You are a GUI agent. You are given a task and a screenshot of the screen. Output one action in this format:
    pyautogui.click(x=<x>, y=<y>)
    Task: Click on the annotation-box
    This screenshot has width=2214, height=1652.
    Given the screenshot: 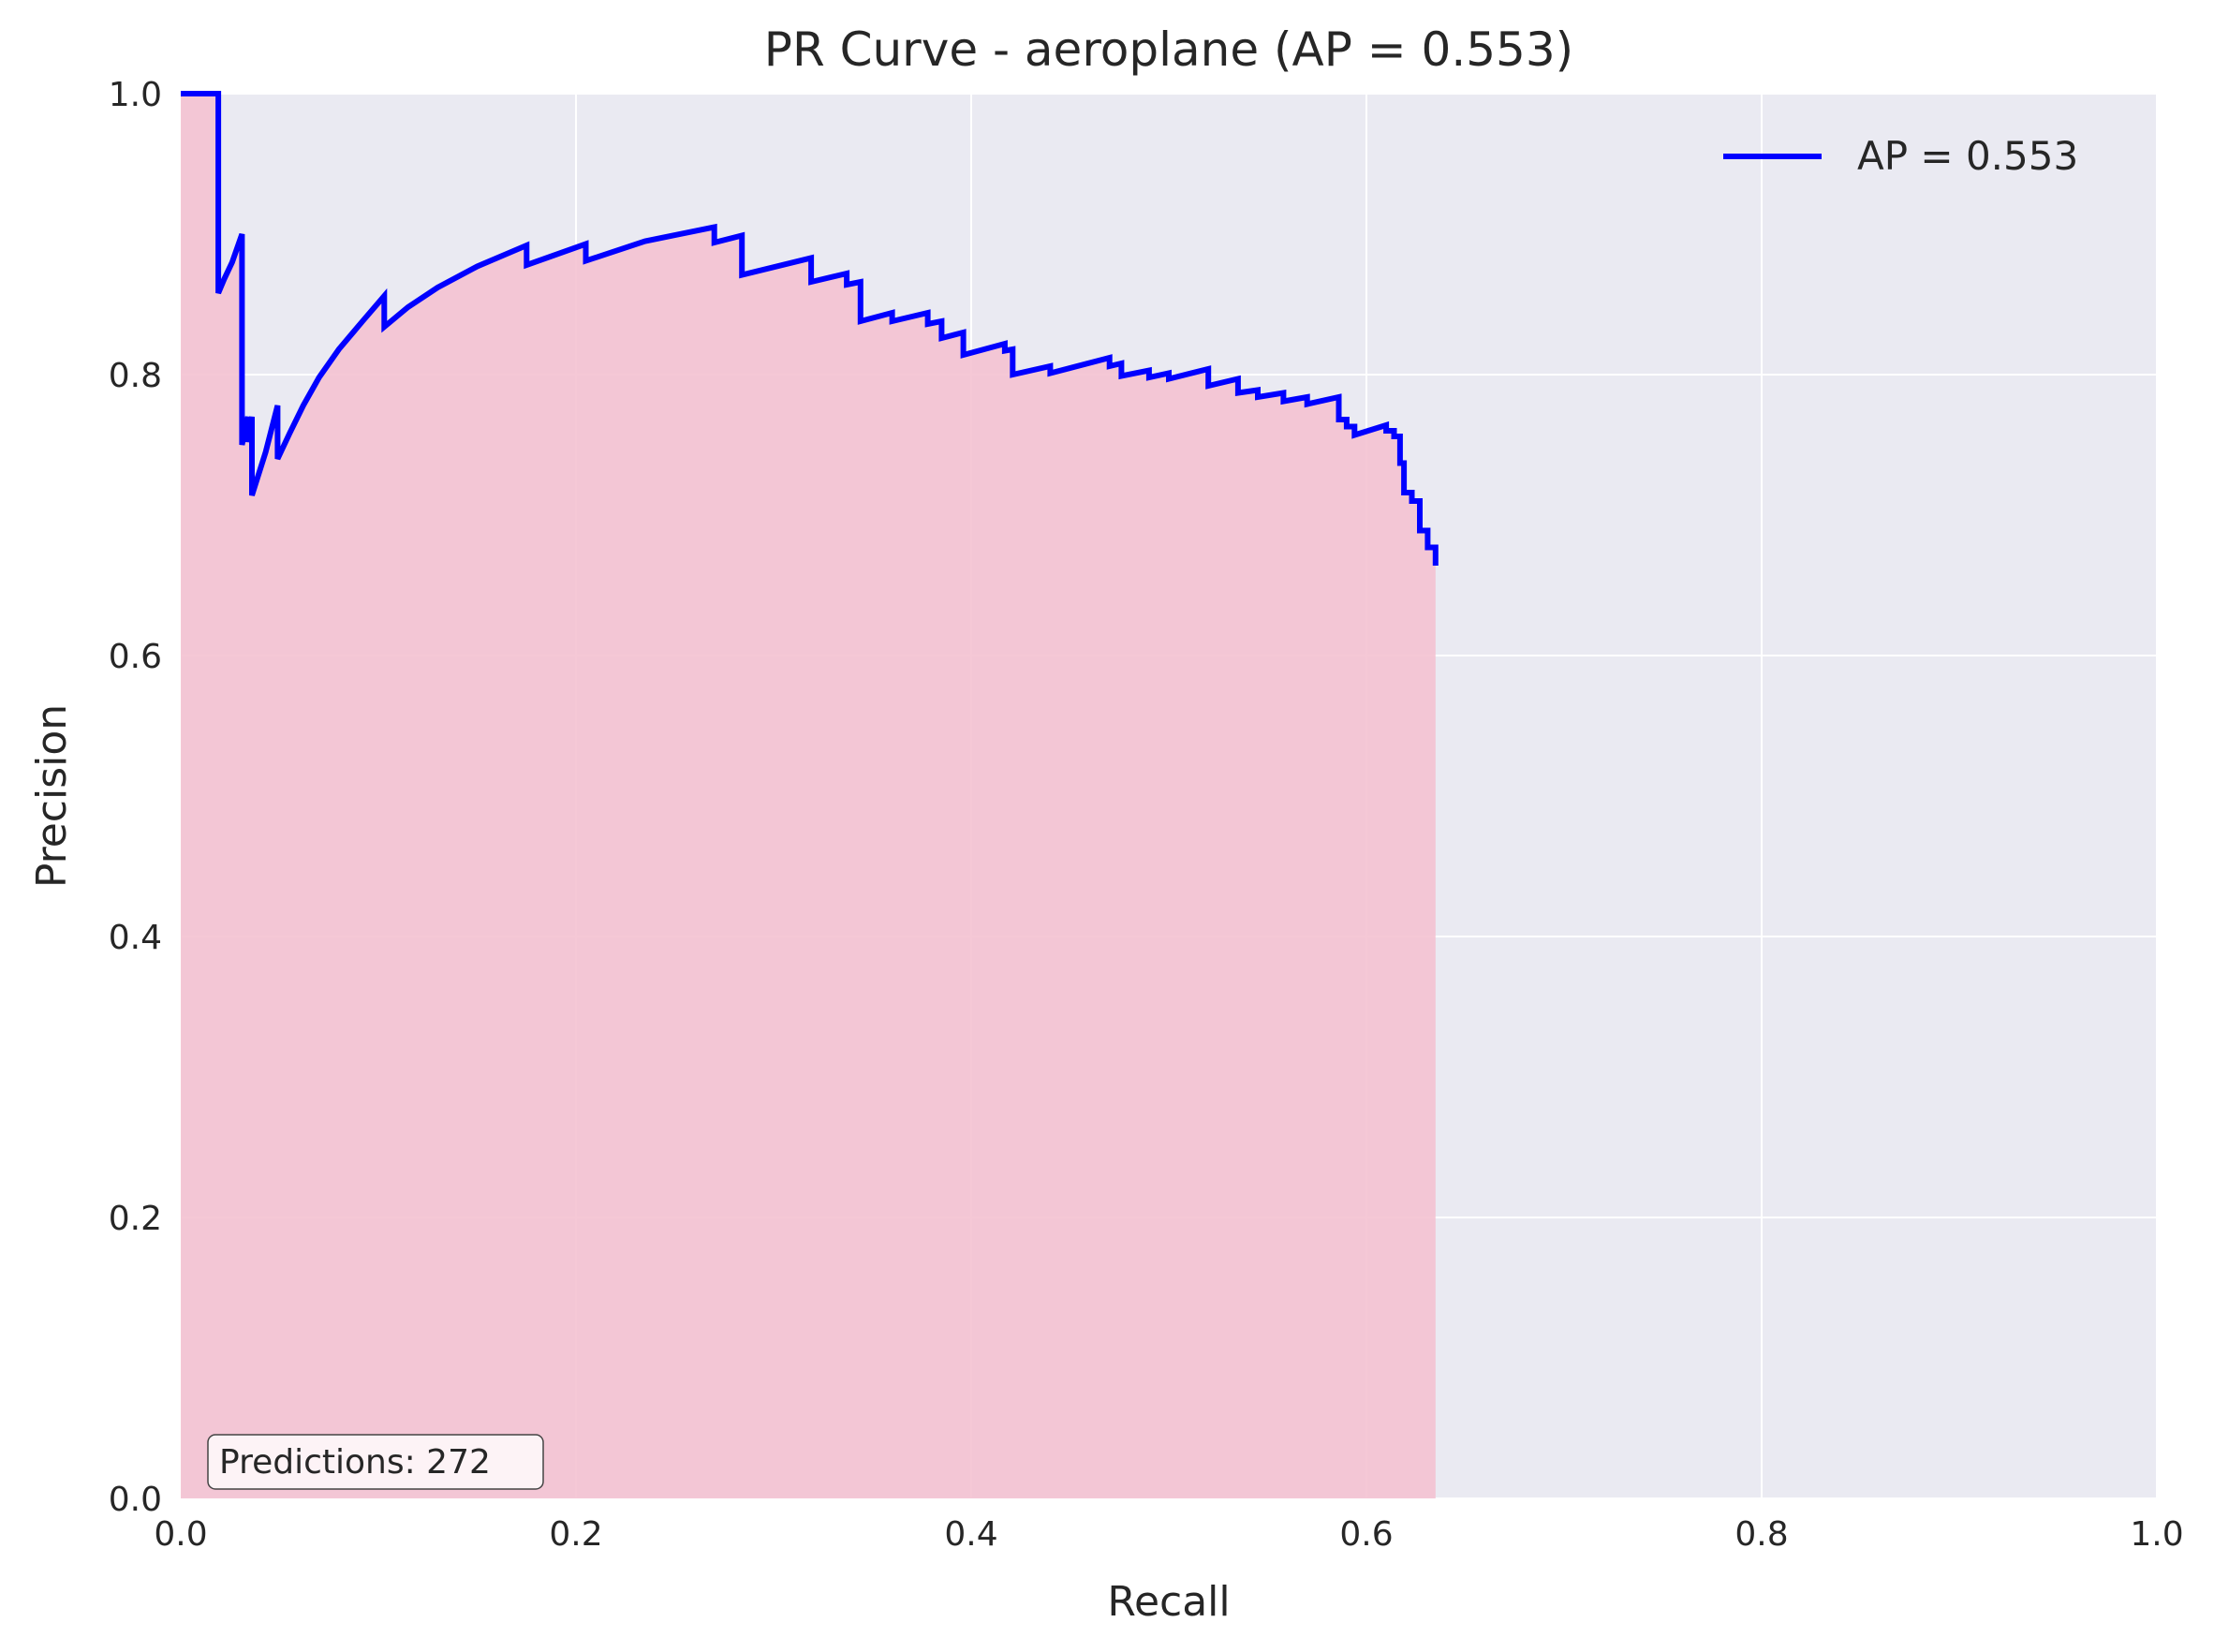 What is the action you would take?
    pyautogui.click(x=375, y=1462)
    